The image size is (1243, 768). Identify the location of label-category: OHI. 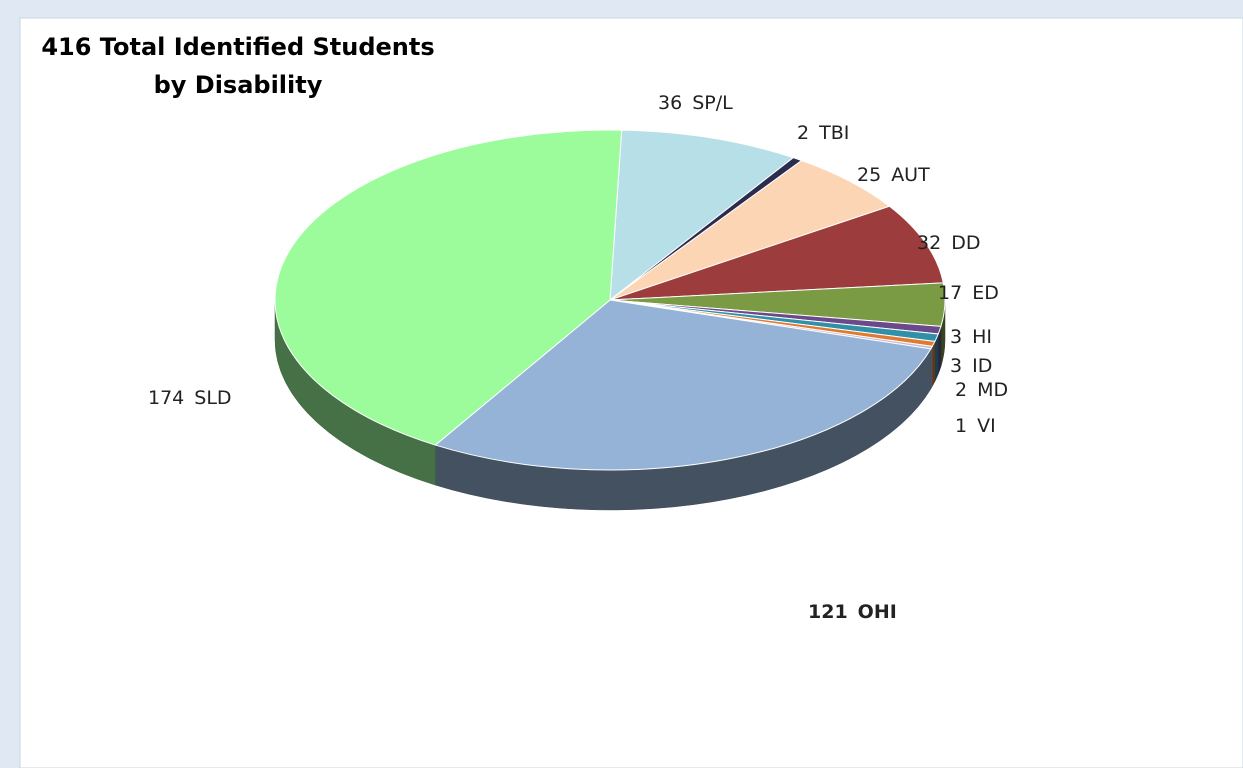
(877, 612).